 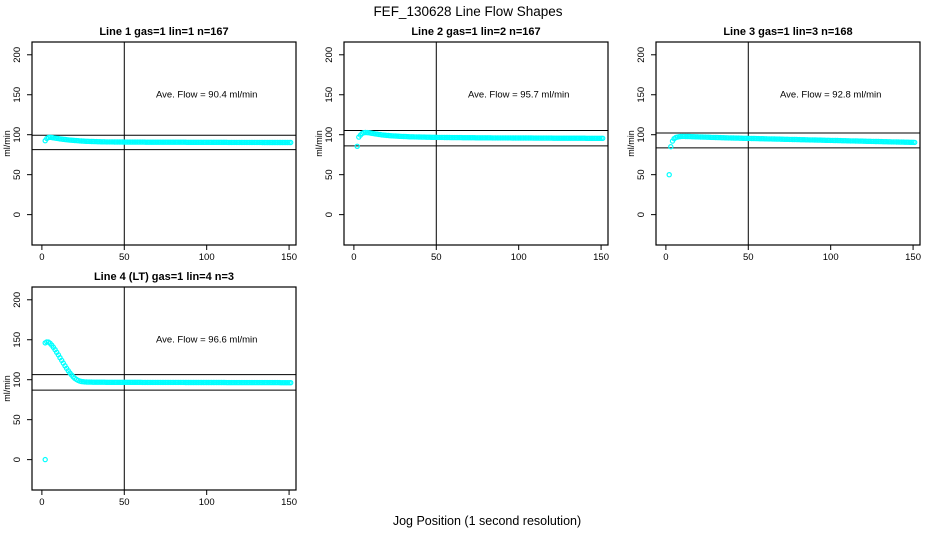 I want to click on figure-title: FEF_130628 Line Flow Shapes, so click(x=468, y=11).